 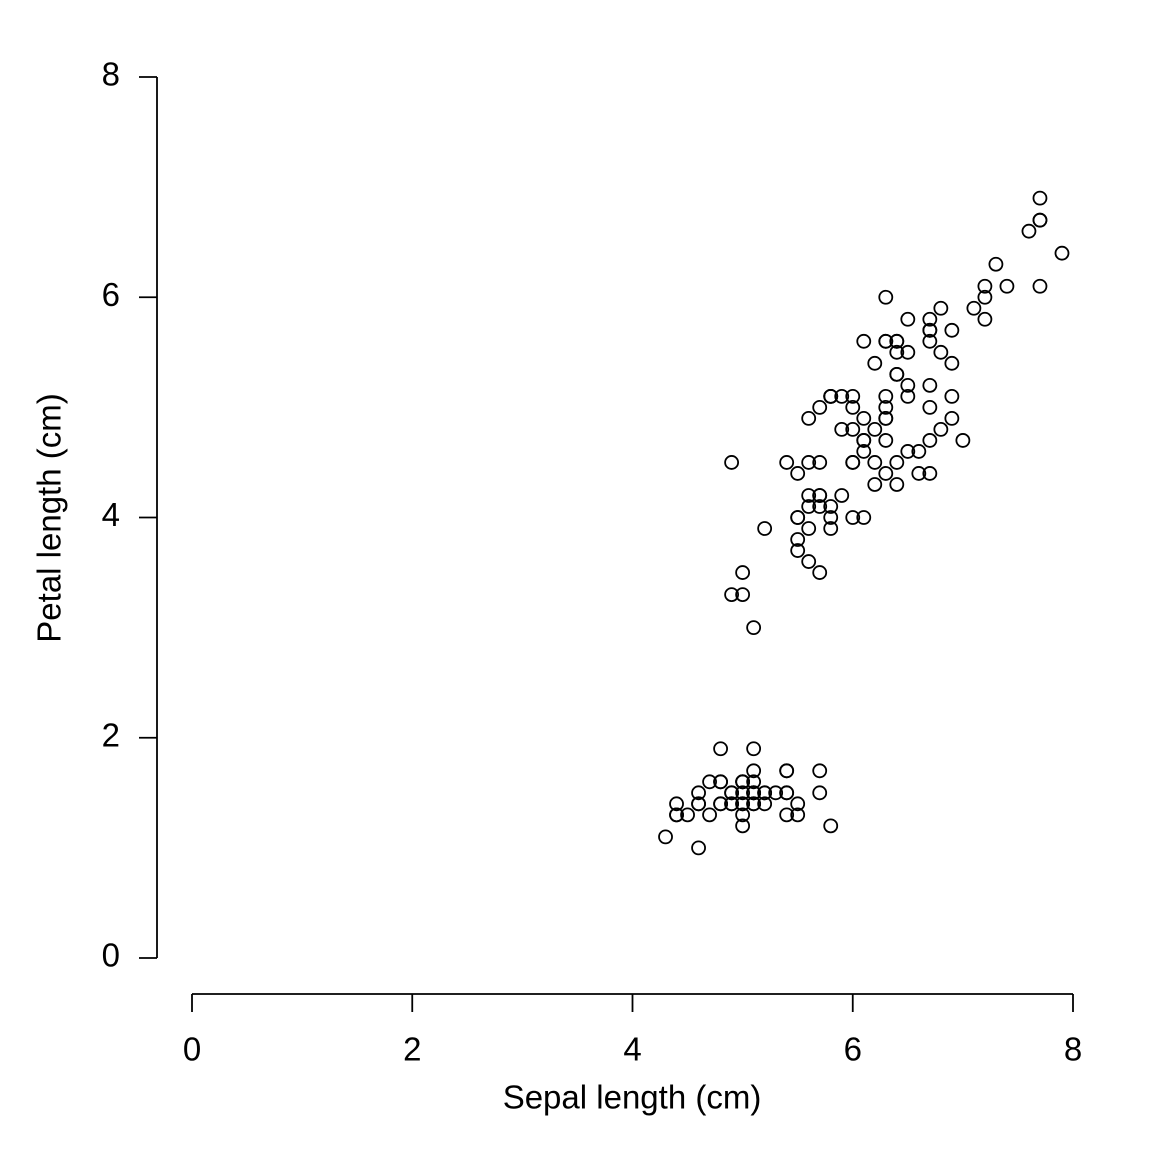 I want to click on x-axis-label: Sepal length (cm), so click(x=632, y=1097).